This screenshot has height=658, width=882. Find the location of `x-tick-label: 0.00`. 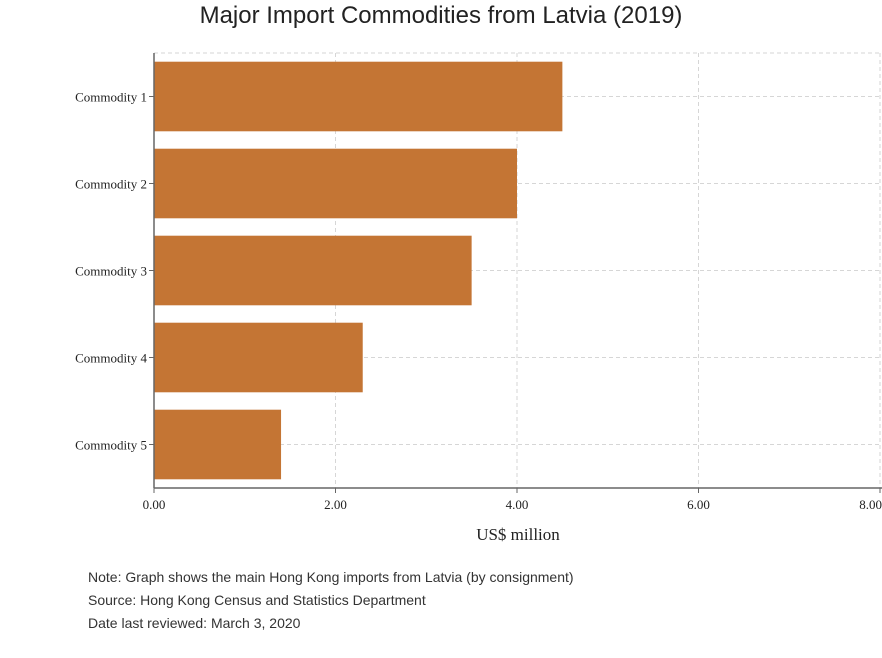

x-tick-label: 0.00 is located at coordinates (154, 504).